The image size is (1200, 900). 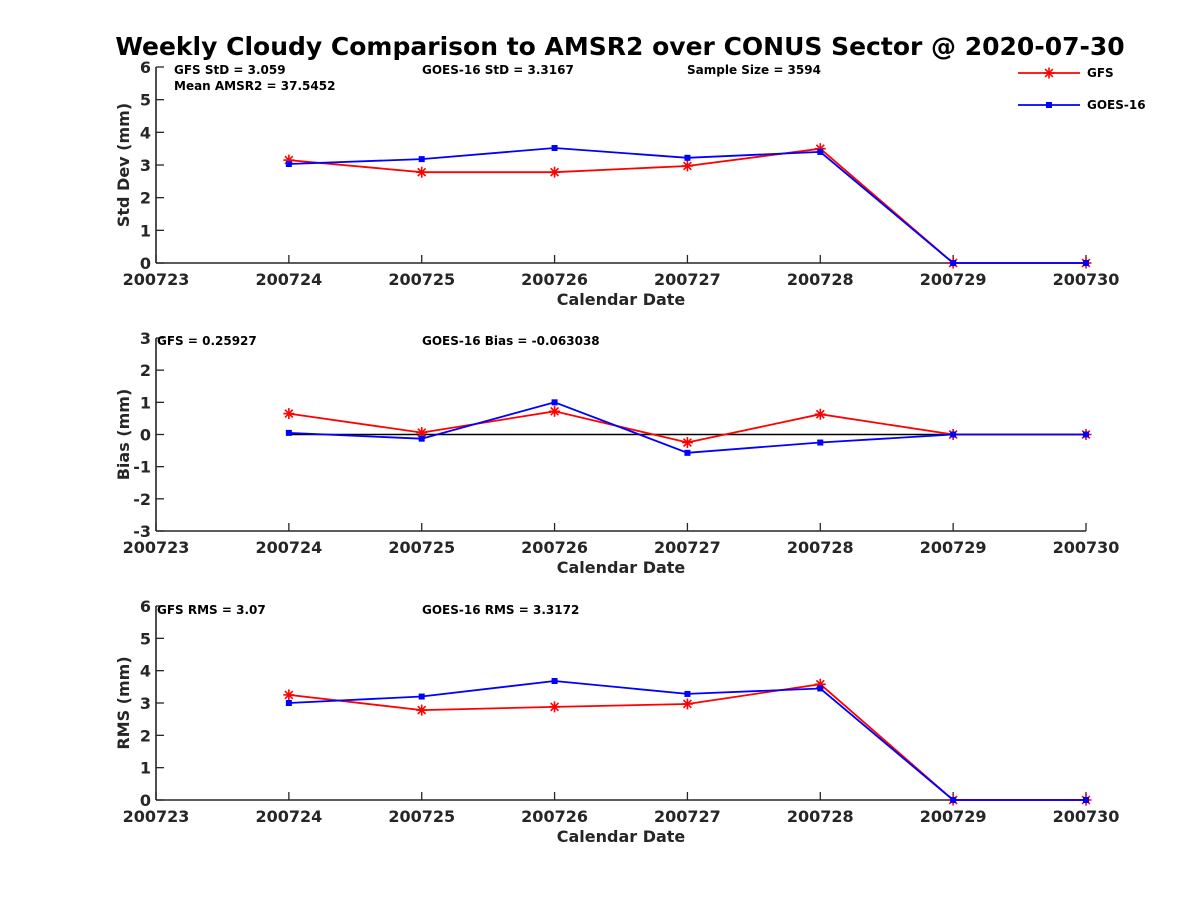 What do you see at coordinates (511, 341) in the screenshot?
I see `stat-annotation: GOES-16 Bias = -0.063038` at bounding box center [511, 341].